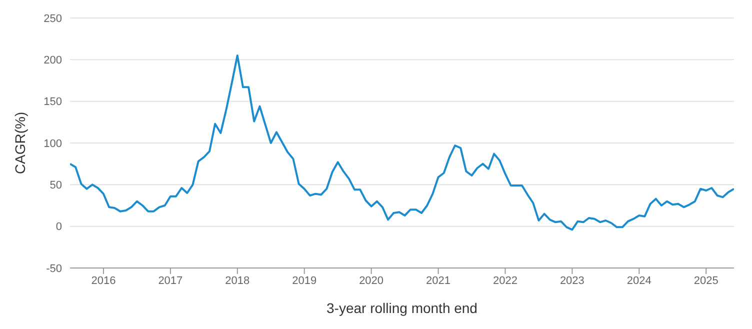  What do you see at coordinates (371, 280) in the screenshot?
I see `x-tick-label: 2020` at bounding box center [371, 280].